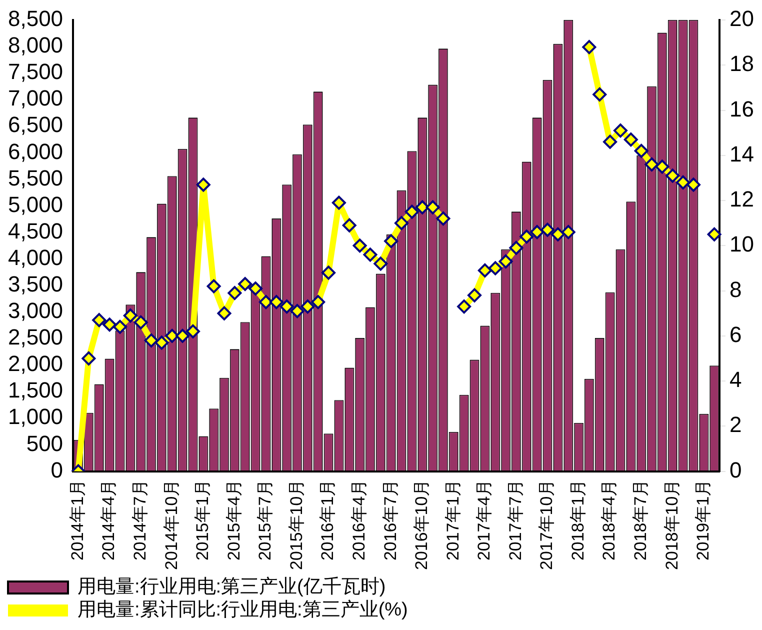 Image resolution: width=762 pixels, height=630 pixels. I want to click on legend-label: 用电量:行业用电:第三产业(亿千瓦时), so click(232, 587).